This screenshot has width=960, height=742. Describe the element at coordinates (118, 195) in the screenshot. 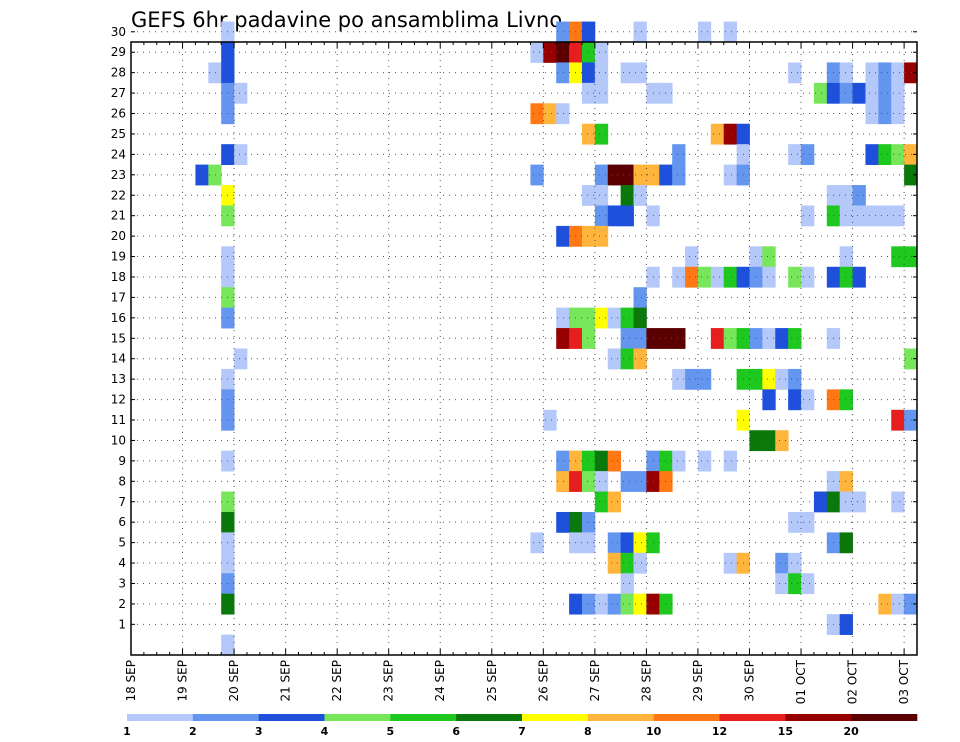

I see `y-tick-label: 22` at that location.